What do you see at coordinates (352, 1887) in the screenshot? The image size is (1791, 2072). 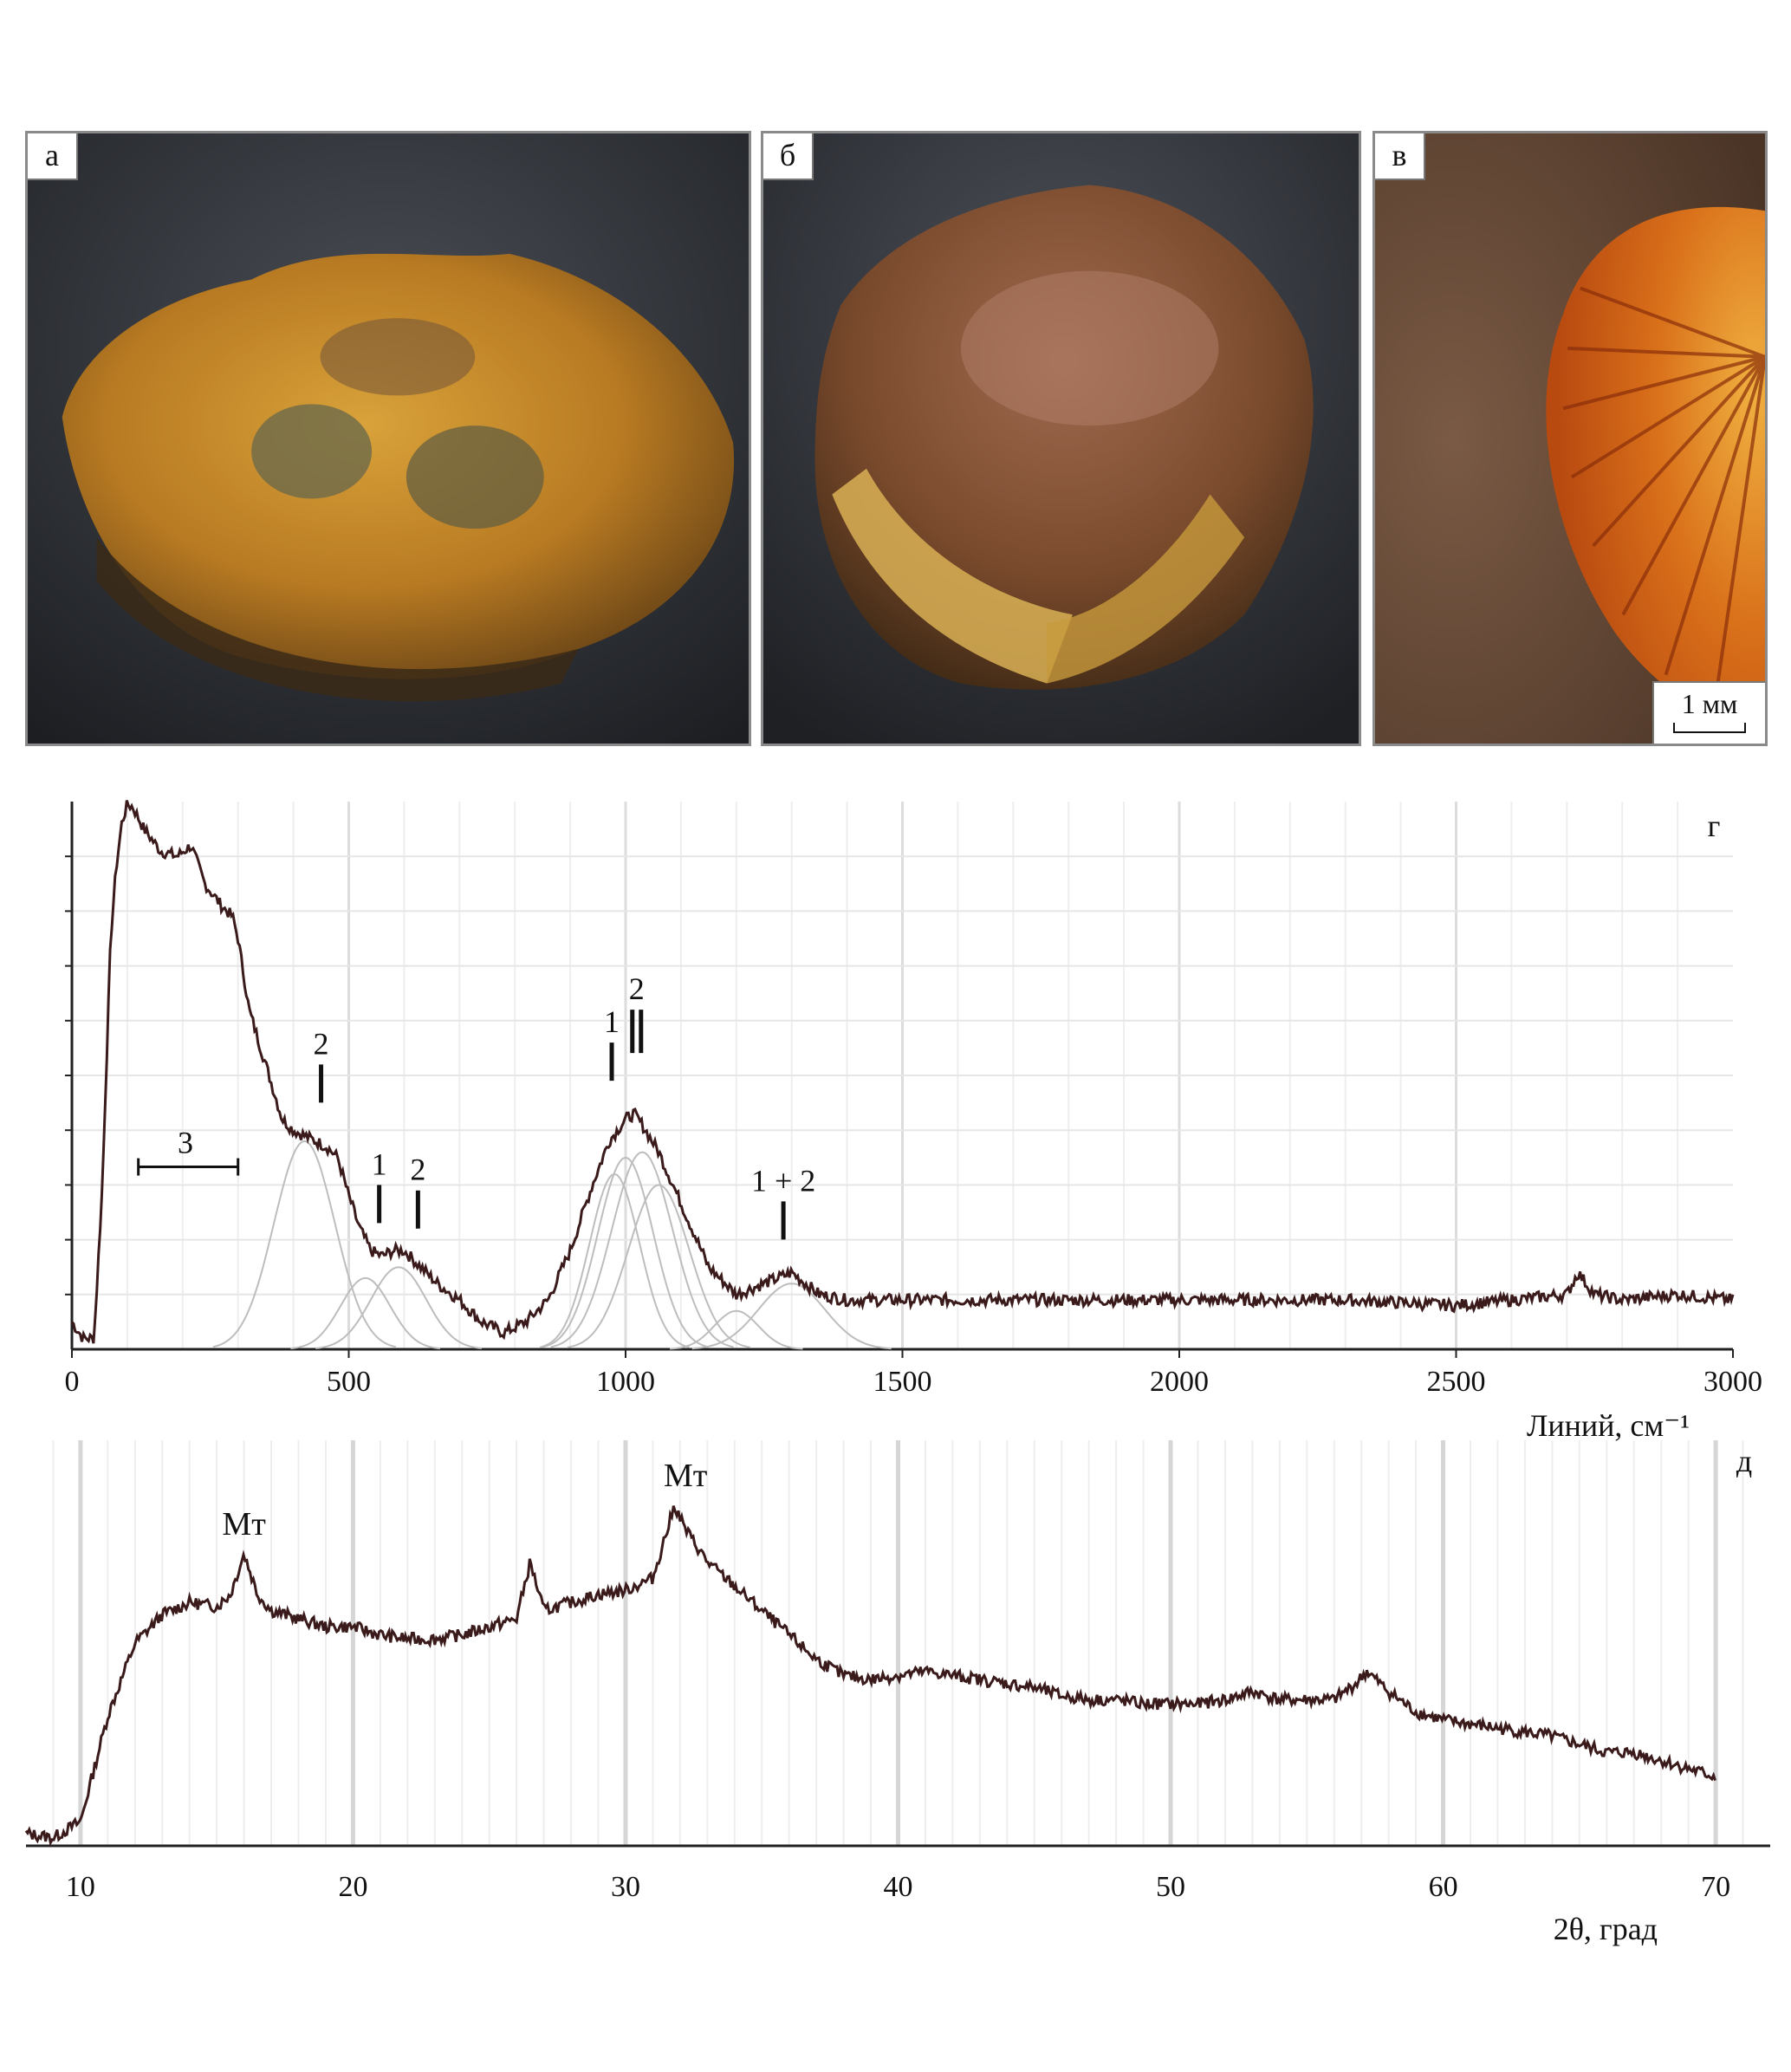 I see `xrd-x-tick-label: 20` at bounding box center [352, 1887].